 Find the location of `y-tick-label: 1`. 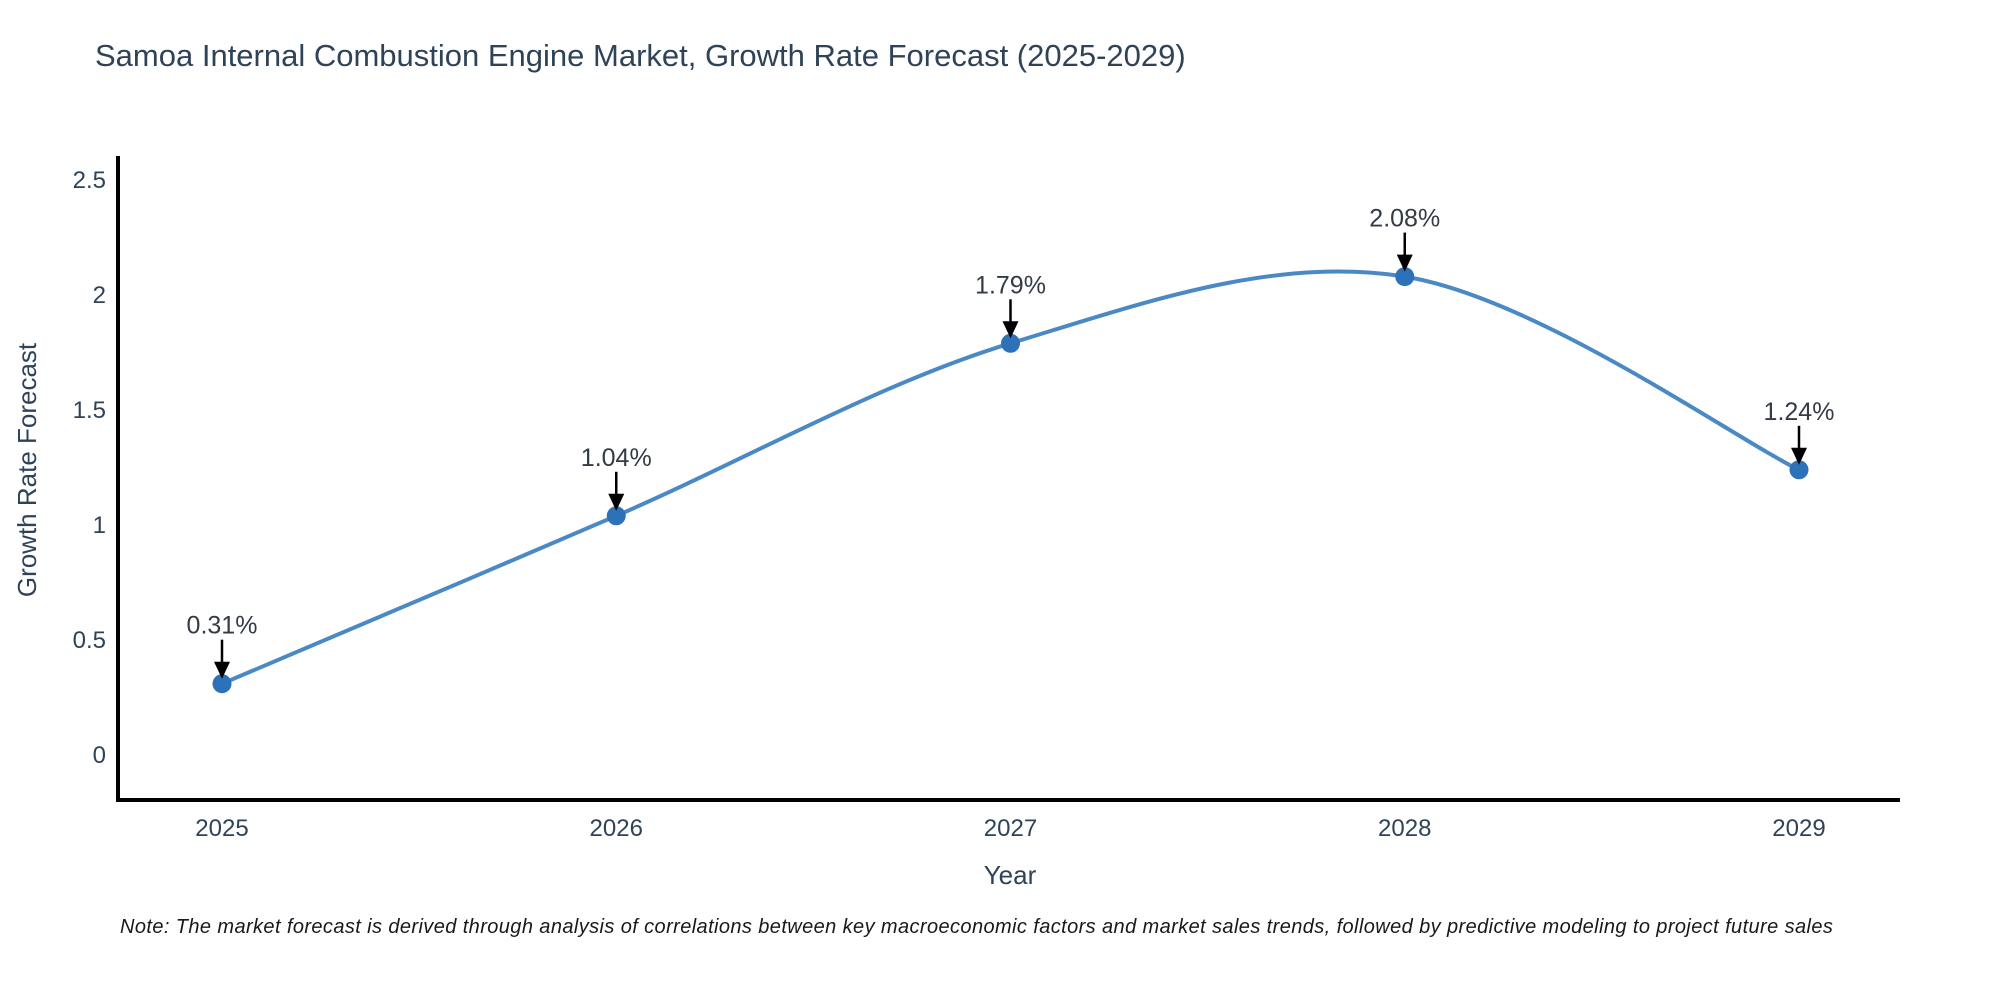

y-tick-label: 1 is located at coordinates (99, 525).